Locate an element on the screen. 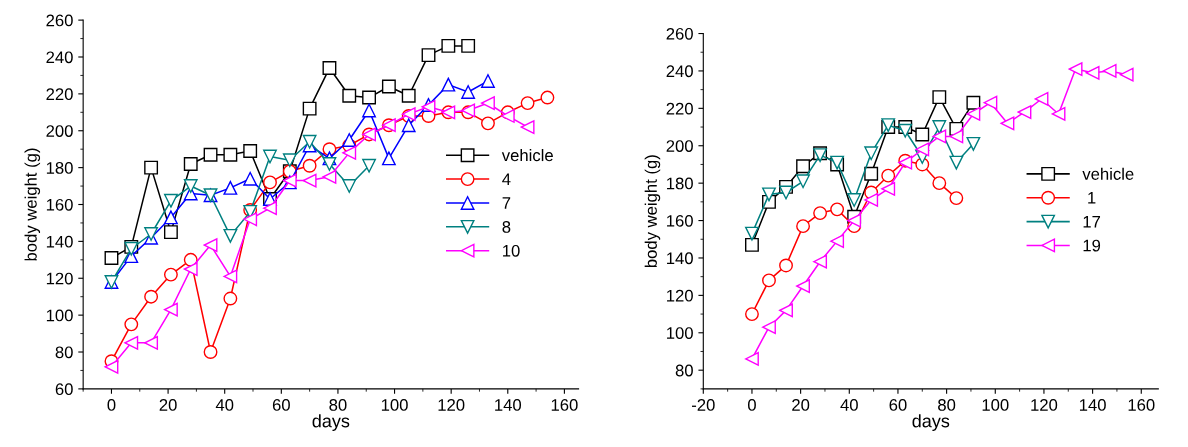 This screenshot has width=1188, height=447. legend-label: 1 is located at coordinates (1092, 198).